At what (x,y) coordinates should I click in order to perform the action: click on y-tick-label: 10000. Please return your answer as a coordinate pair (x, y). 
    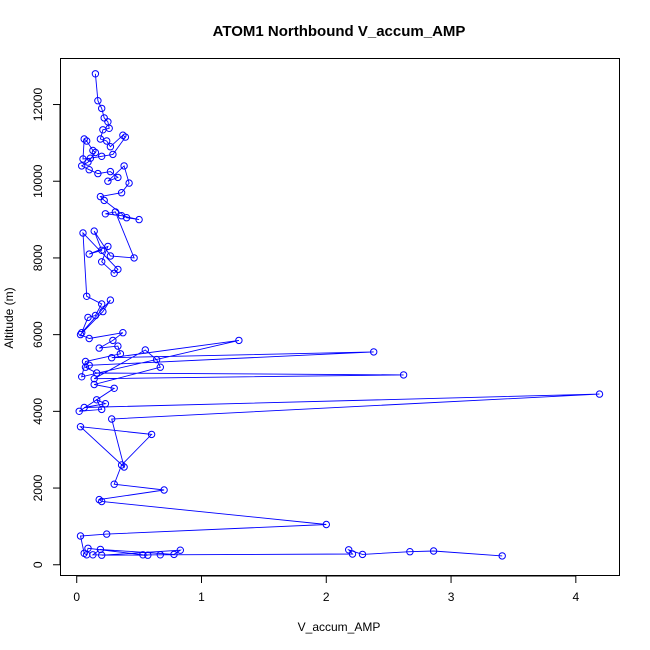
    Looking at the image, I should click on (38, 181).